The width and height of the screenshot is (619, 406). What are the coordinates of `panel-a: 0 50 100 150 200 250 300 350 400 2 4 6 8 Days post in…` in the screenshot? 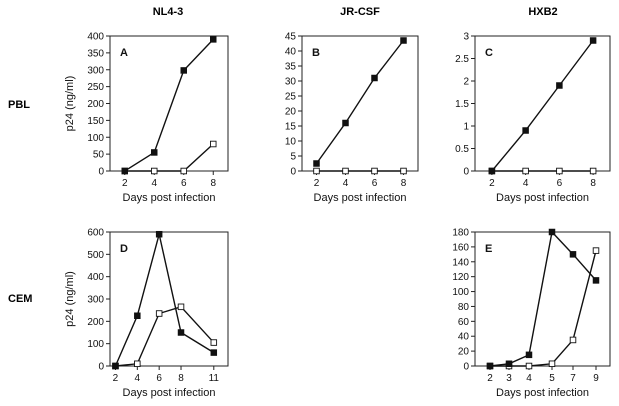 It's located at (146, 118).